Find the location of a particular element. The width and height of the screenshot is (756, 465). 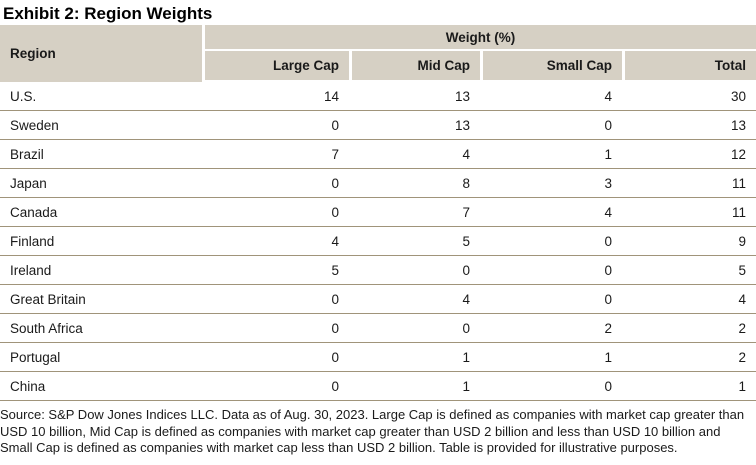

table-row: Brazil 7 4 1 12 is located at coordinates (378, 154).